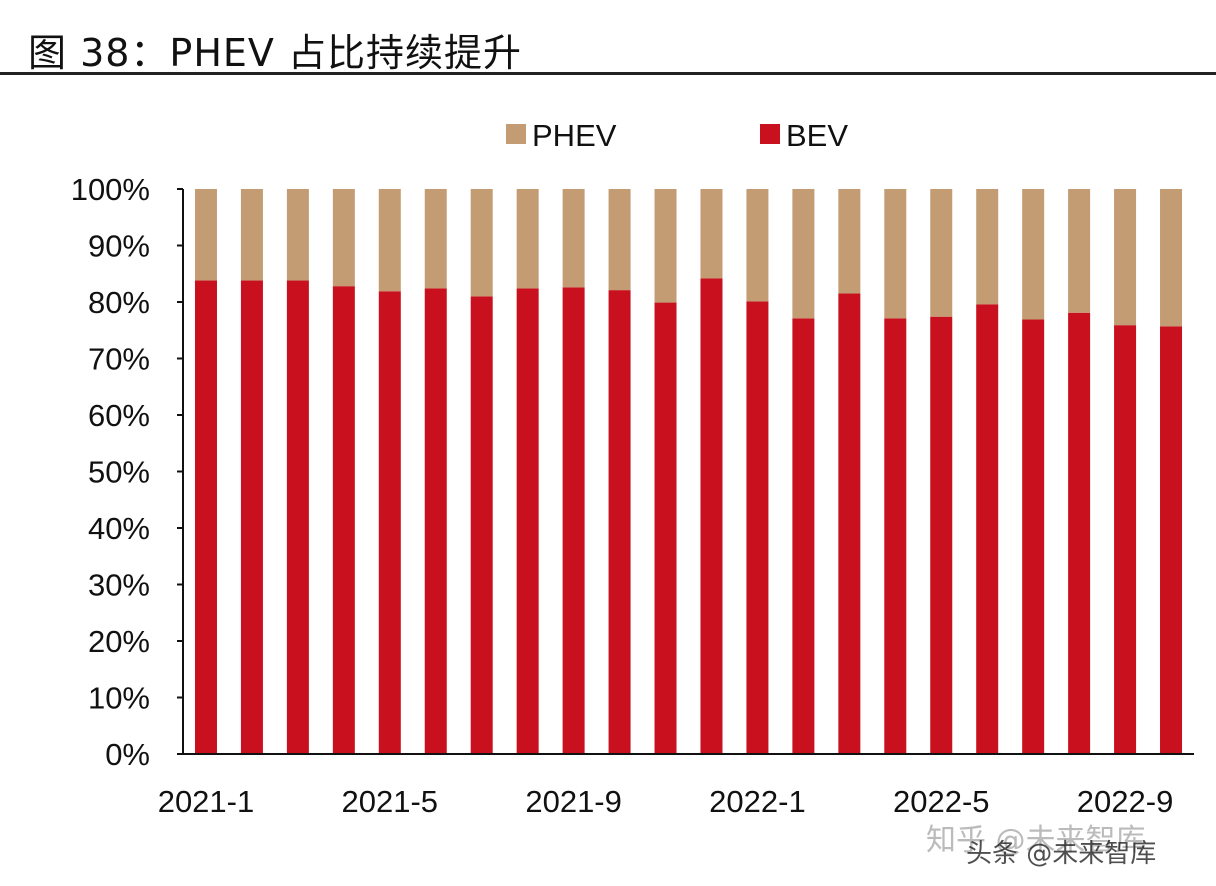 This screenshot has height=886, width=1216. Describe the element at coordinates (757, 801) in the screenshot. I see `x-tick-label: 2022-1` at that location.